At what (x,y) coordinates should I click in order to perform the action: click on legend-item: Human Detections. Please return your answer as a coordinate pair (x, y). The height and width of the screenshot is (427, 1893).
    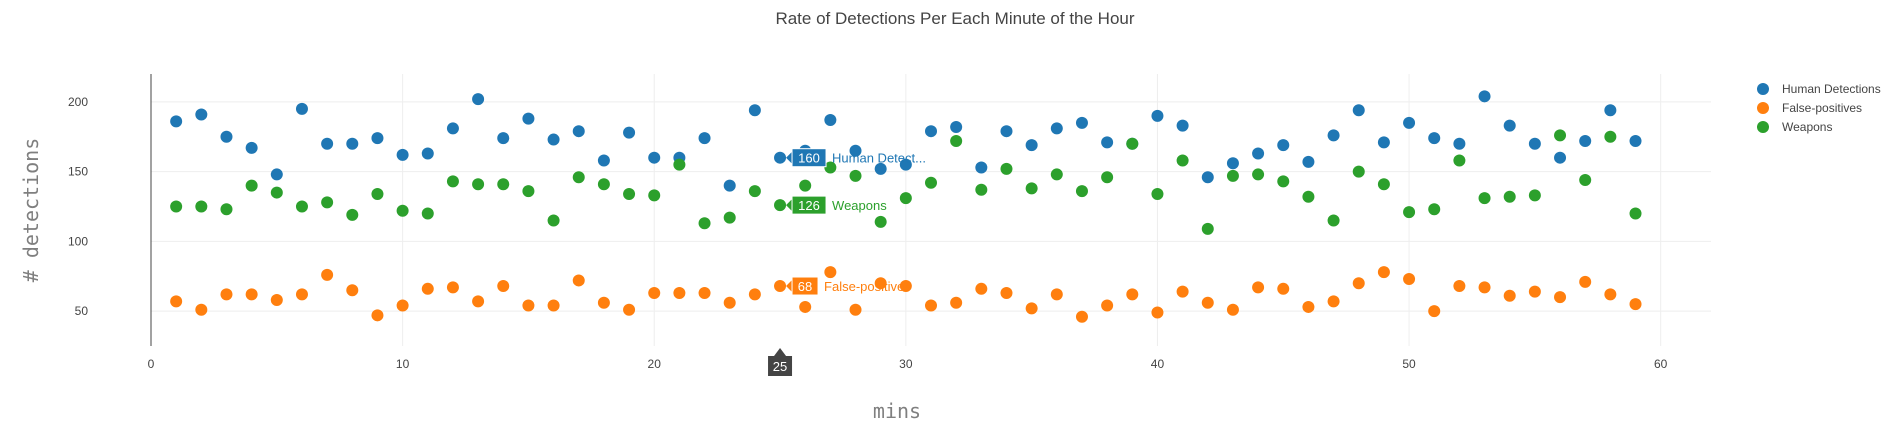
    Looking at the image, I should click on (1819, 89).